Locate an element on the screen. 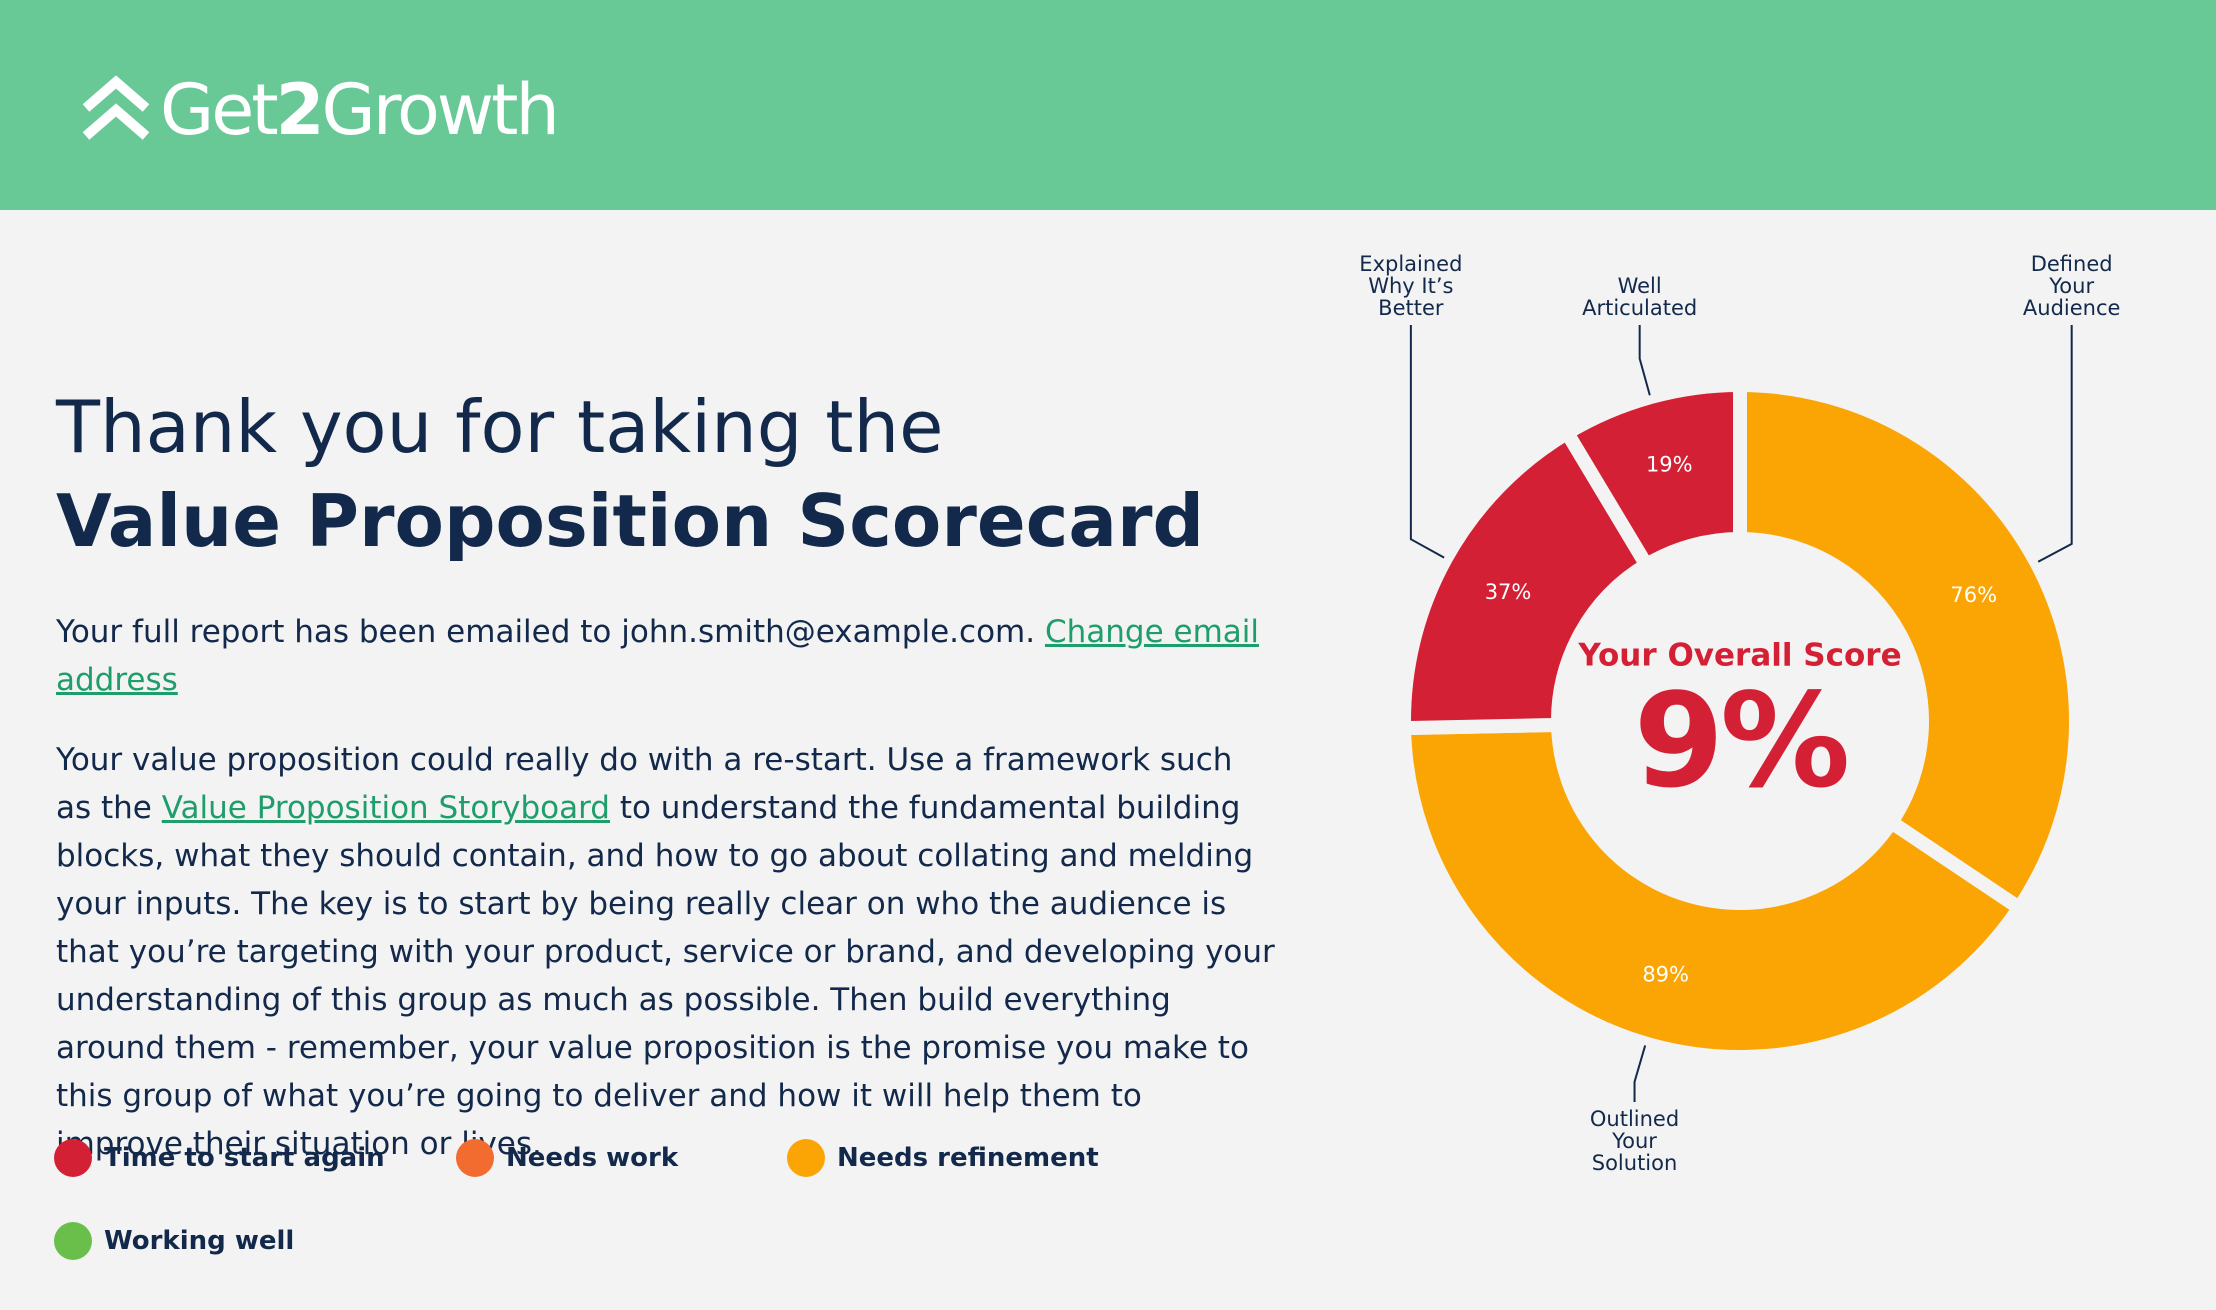  storyboard-link: Value Proposition Storyboard is located at coordinates (385, 808).